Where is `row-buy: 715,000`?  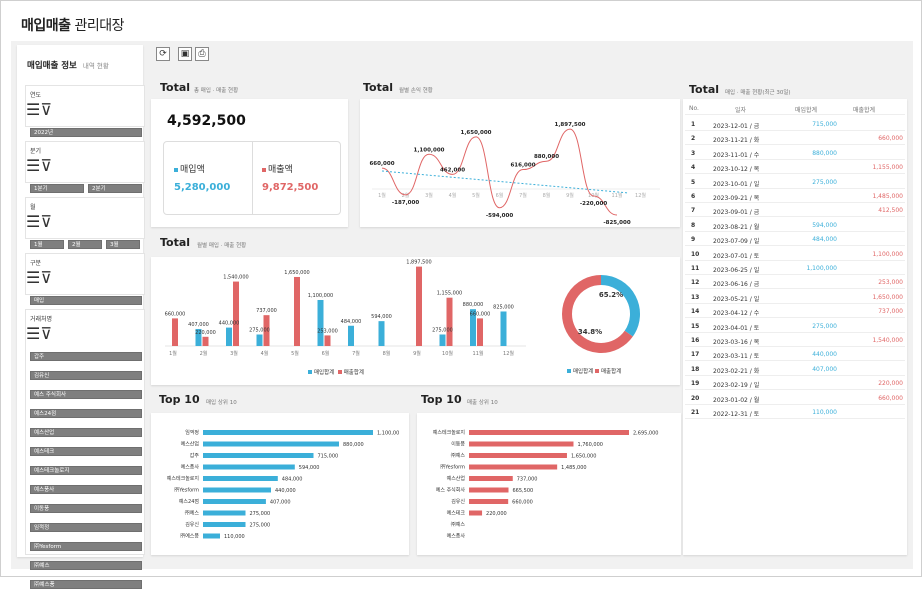
row-buy: 715,000 is located at coordinates (824, 124).